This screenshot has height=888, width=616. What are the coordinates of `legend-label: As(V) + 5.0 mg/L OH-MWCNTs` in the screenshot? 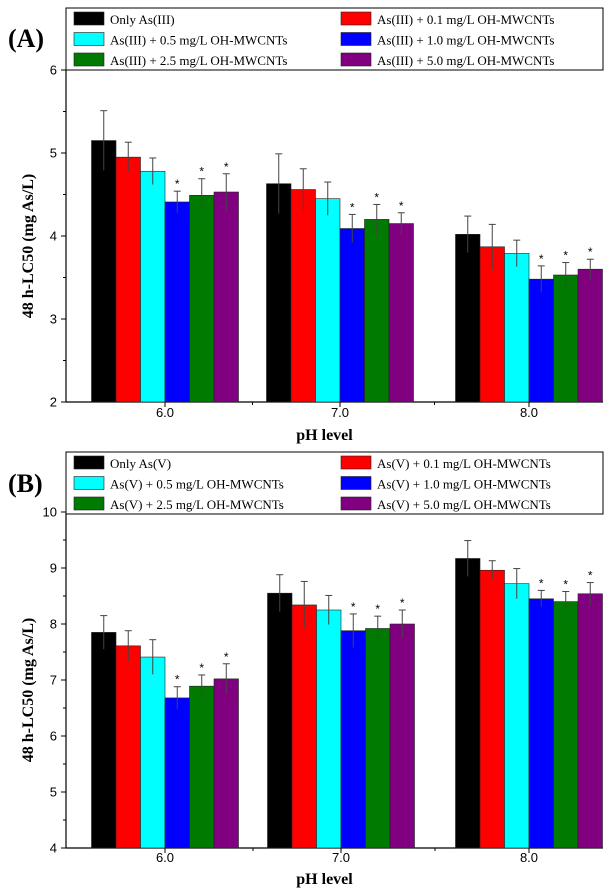 It's located at (464, 504).